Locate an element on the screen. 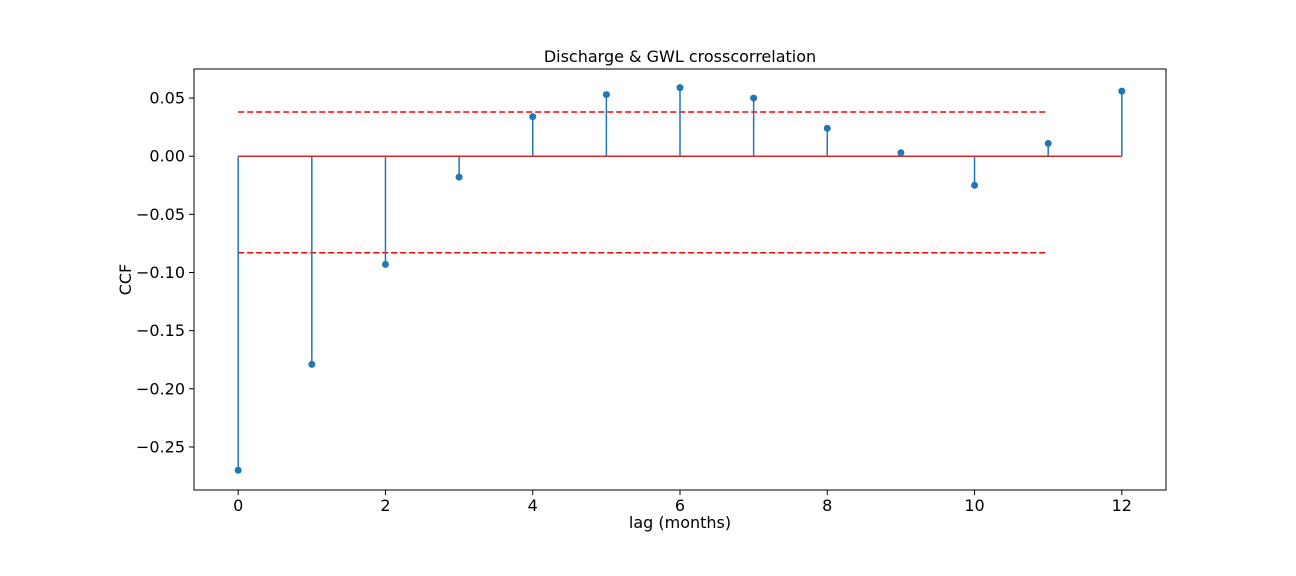 This screenshot has height=576, width=1296. x-axis: 0 2 4 6 8 10 12 is located at coordinates (682, 502).